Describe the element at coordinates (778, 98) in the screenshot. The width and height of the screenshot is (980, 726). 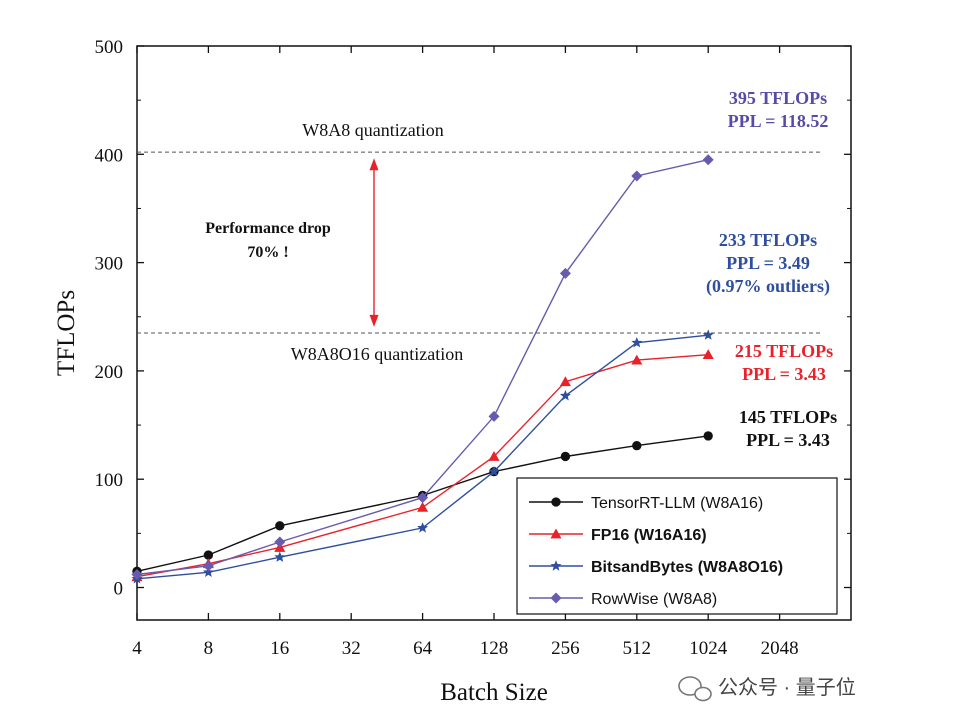
I see `callout-line: 395 TFLOPs` at that location.